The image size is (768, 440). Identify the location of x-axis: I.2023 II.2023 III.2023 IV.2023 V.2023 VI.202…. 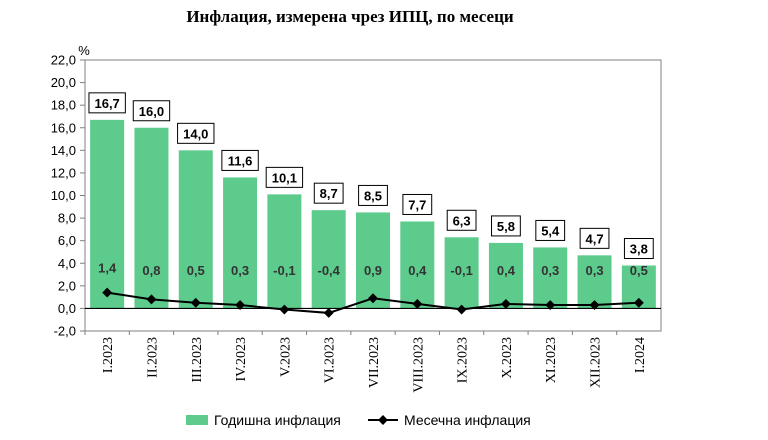
(366, 362).